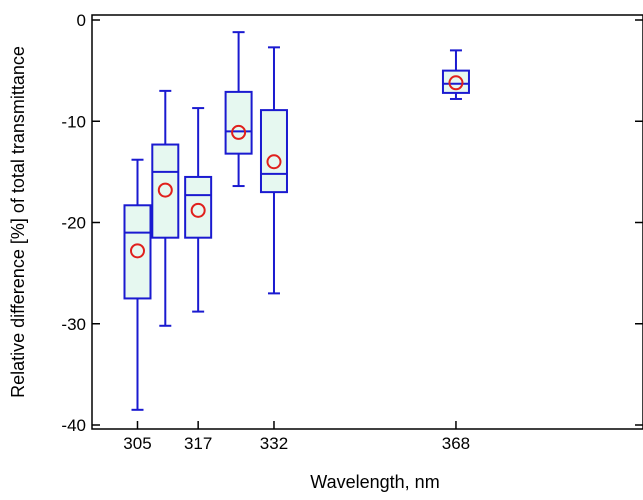  What do you see at coordinates (198, 443) in the screenshot?
I see `x-tick-label: 317` at bounding box center [198, 443].